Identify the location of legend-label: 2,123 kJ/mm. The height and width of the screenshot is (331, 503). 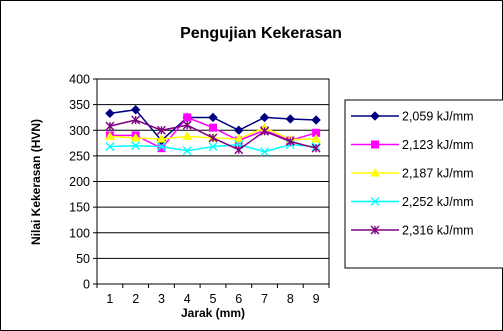
(438, 145).